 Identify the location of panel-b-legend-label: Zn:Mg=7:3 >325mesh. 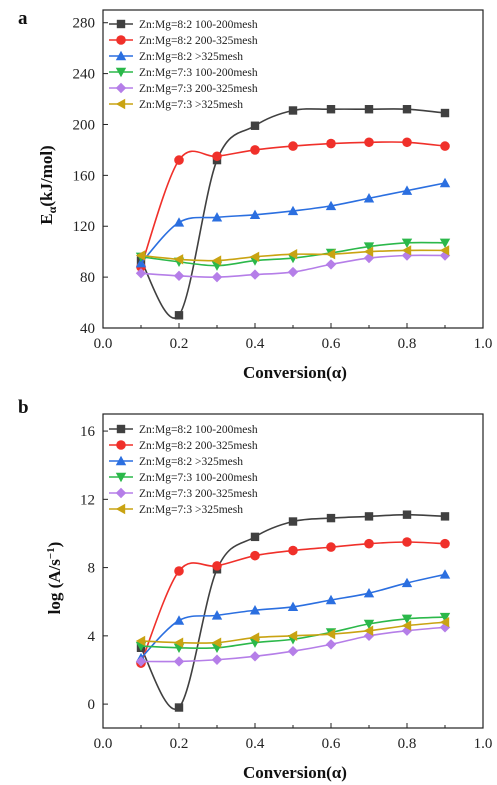
(191, 510).